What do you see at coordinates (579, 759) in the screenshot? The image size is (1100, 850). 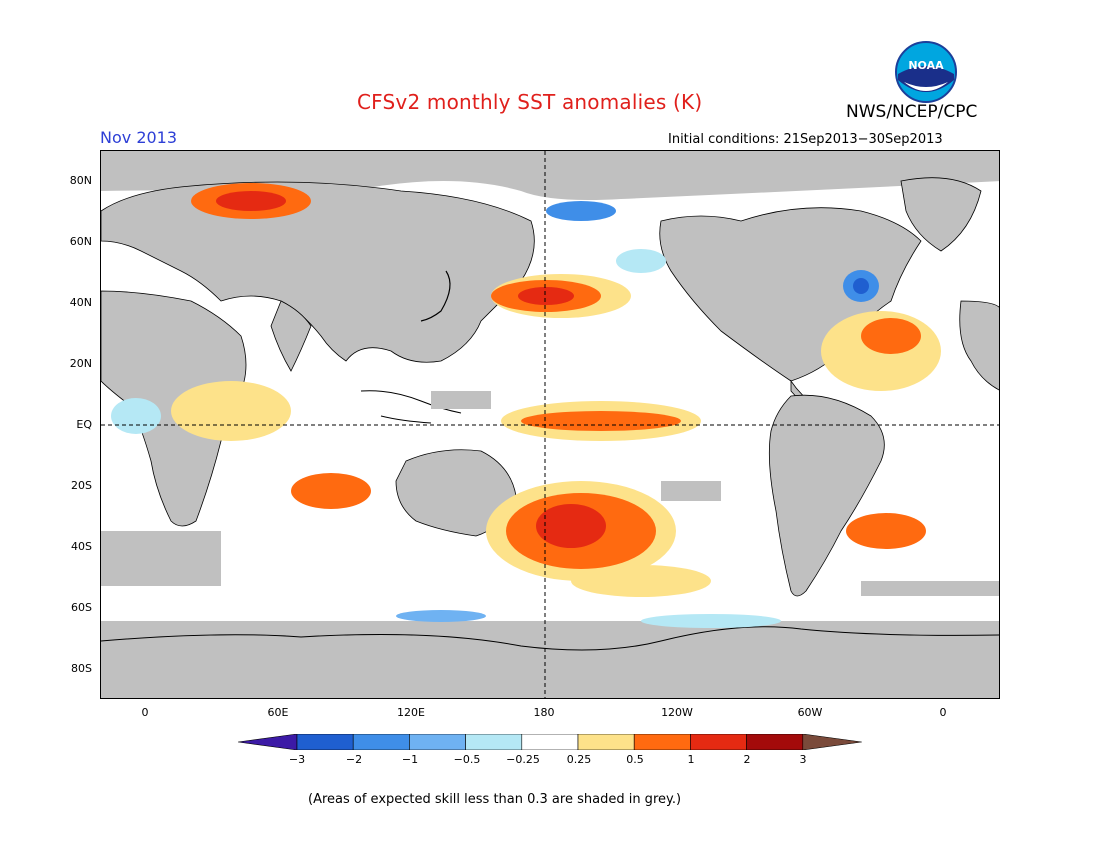 I see `colorbar-tick: 0.25` at bounding box center [579, 759].